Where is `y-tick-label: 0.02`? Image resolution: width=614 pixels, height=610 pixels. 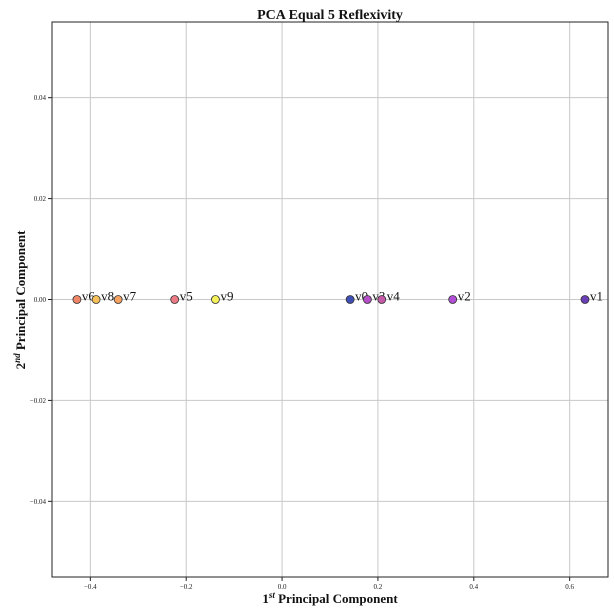
y-tick-label: 0.02 is located at coordinates (40, 199).